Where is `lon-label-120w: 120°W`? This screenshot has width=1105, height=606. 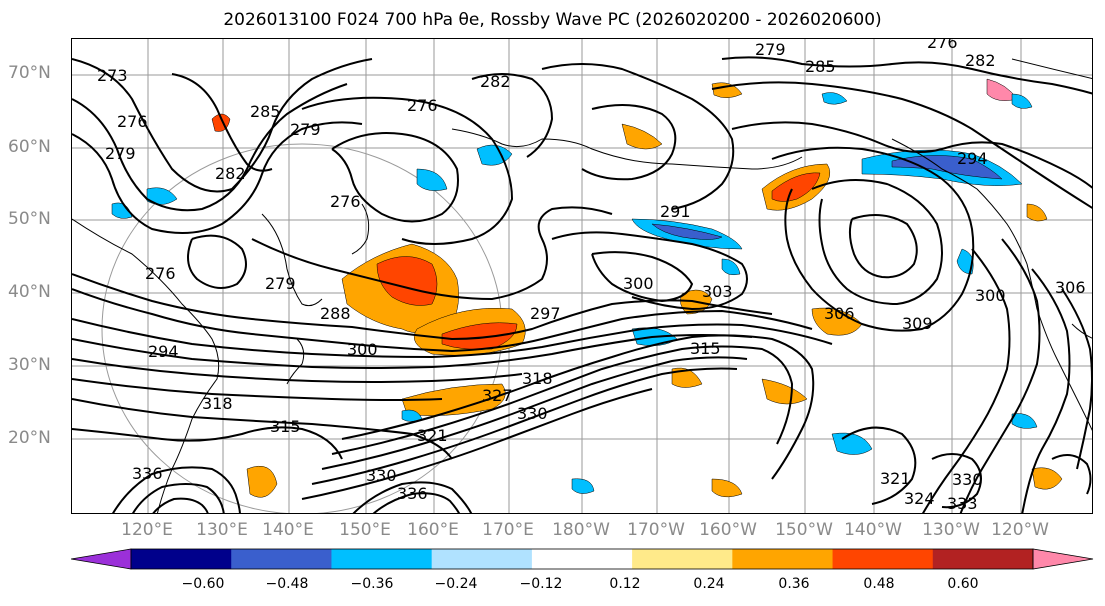
lon-label-120w: 120°W is located at coordinates (1020, 530).